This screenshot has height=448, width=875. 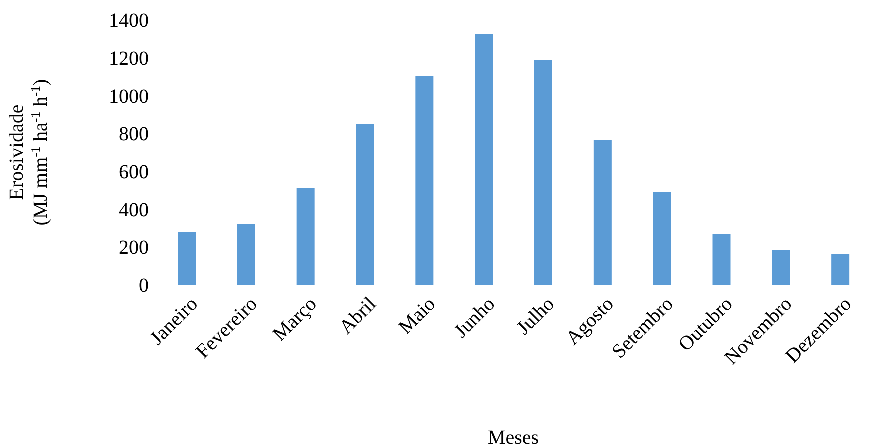 What do you see at coordinates (134, 248) in the screenshot?
I see `y-tick-label: 200` at bounding box center [134, 248].